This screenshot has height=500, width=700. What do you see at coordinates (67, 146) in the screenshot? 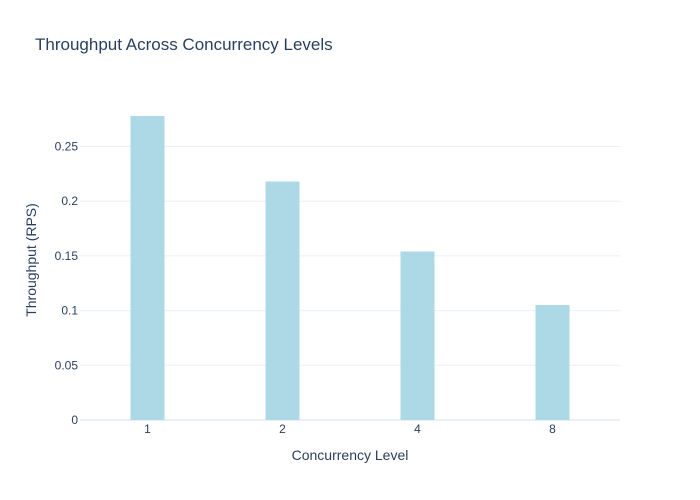
I see `y-tick-label: 0.25` at bounding box center [67, 146].